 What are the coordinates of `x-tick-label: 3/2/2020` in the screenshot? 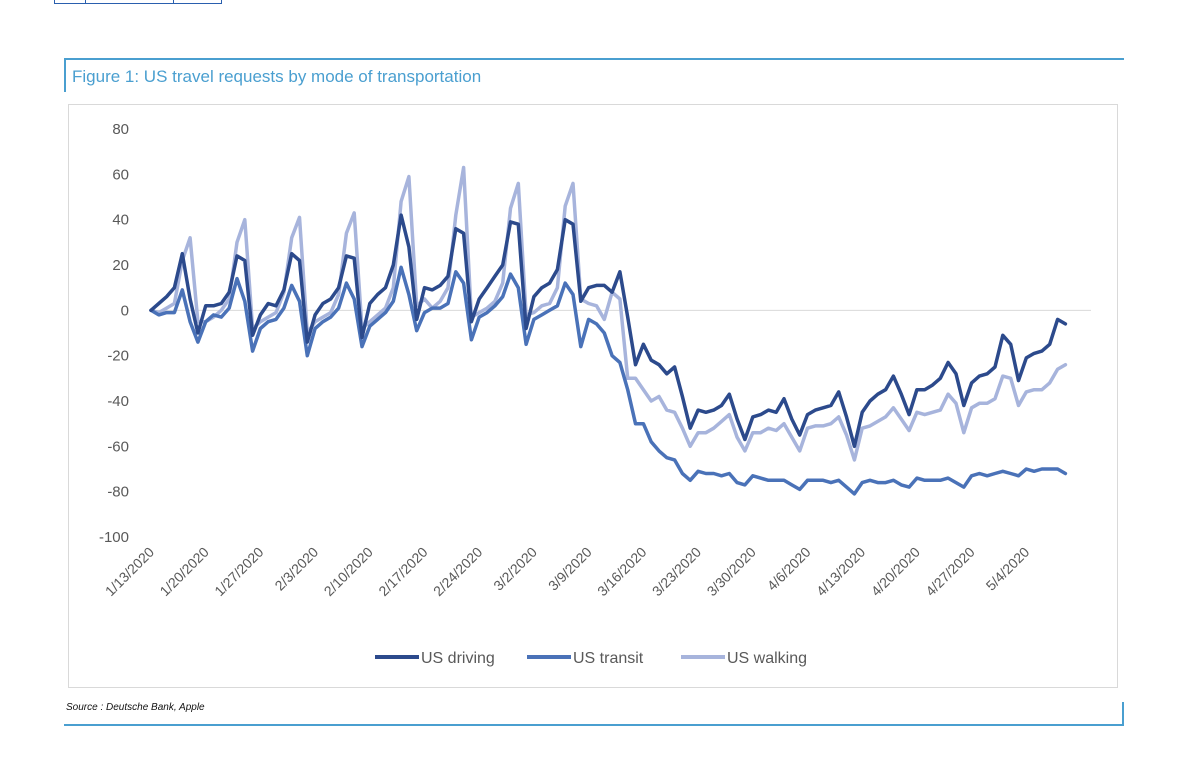 It's located at (515, 569).